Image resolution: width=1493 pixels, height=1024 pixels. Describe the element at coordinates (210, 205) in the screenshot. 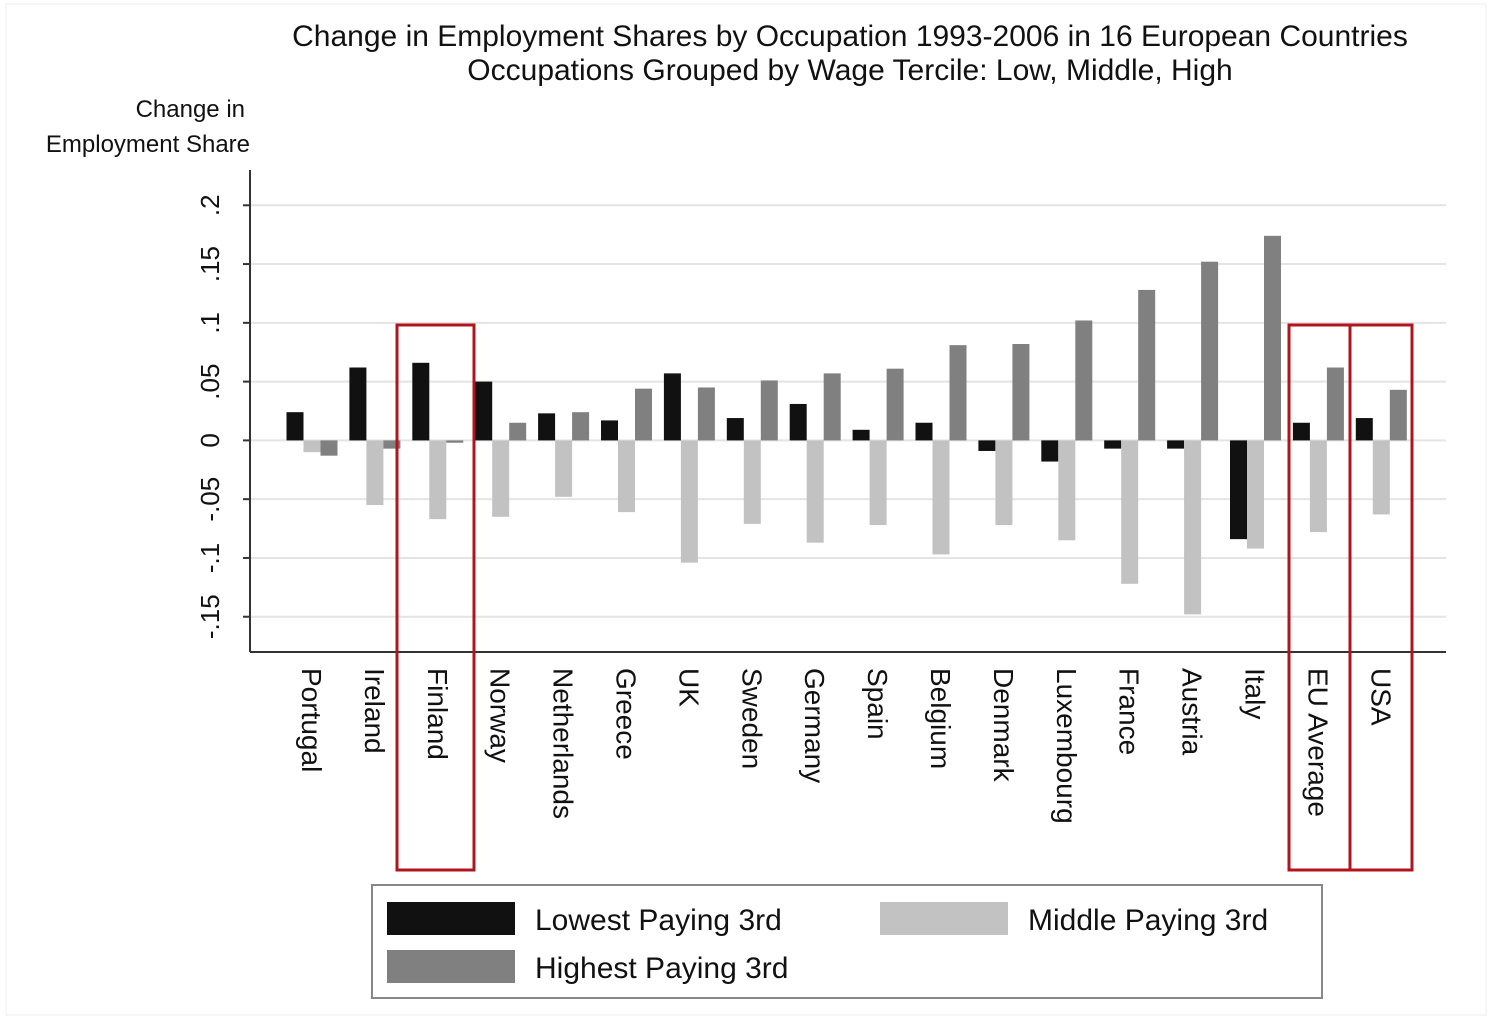

I see `y-tick-label: .2` at that location.